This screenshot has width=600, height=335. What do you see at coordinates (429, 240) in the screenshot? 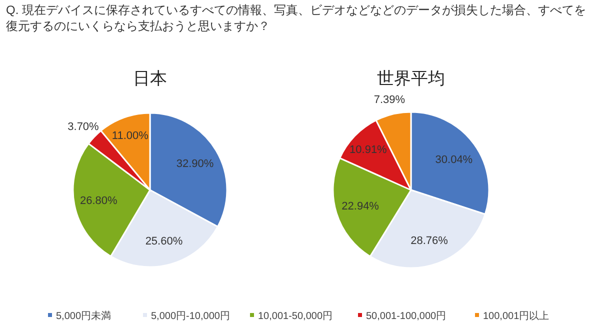
I see `data-label: 28.76%` at bounding box center [429, 240].